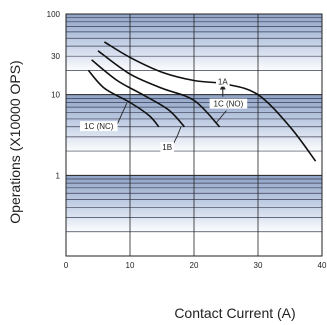  What do you see at coordinates (54, 14) in the screenshot?
I see `y-tick-label: 100` at bounding box center [54, 14].